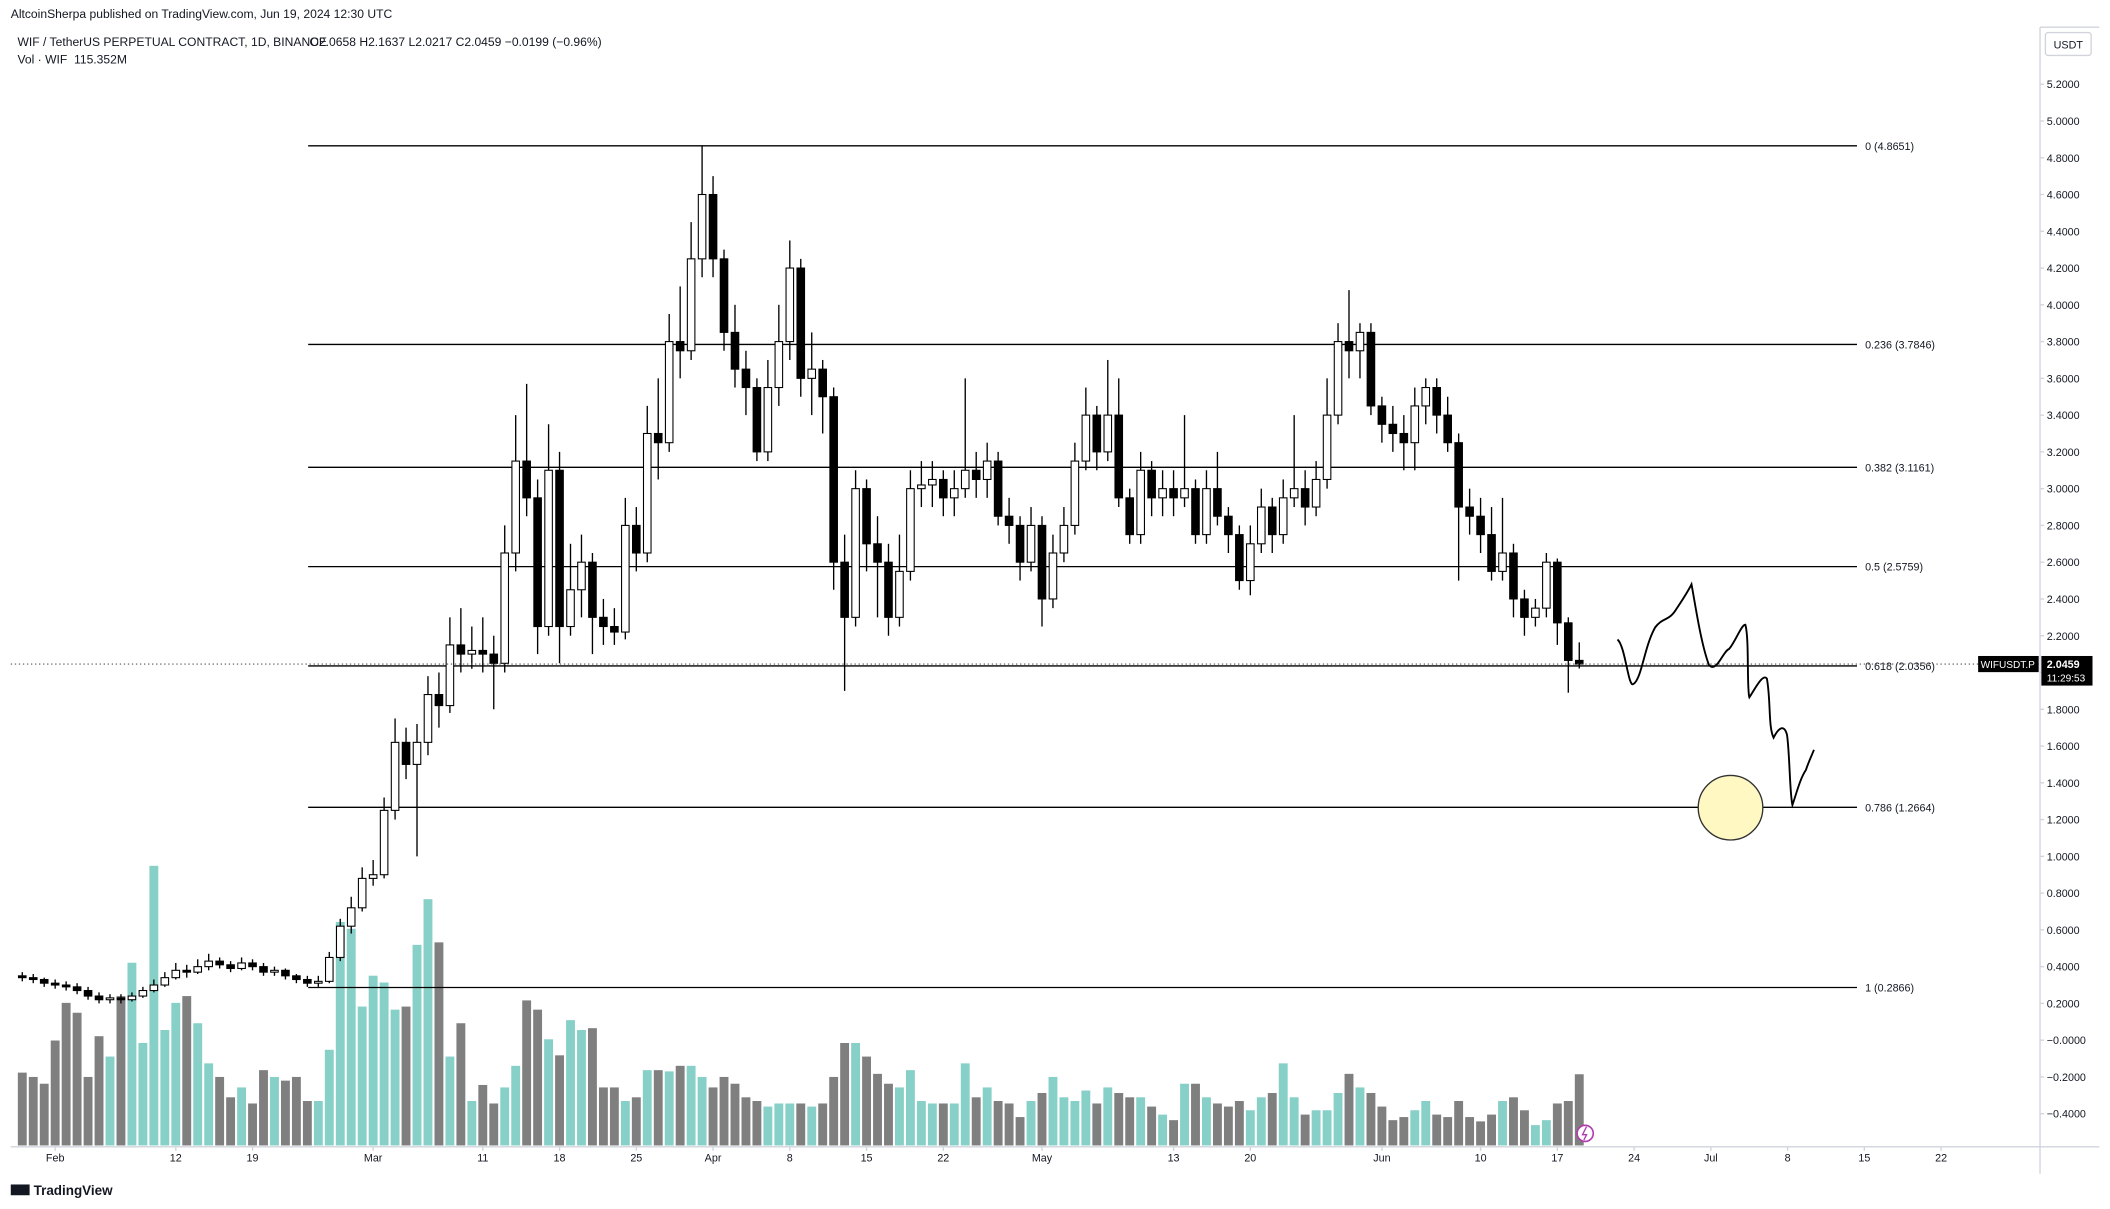  Describe the element at coordinates (2063, 343) in the screenshot. I see `y-tick-label: 3.8000` at that location.